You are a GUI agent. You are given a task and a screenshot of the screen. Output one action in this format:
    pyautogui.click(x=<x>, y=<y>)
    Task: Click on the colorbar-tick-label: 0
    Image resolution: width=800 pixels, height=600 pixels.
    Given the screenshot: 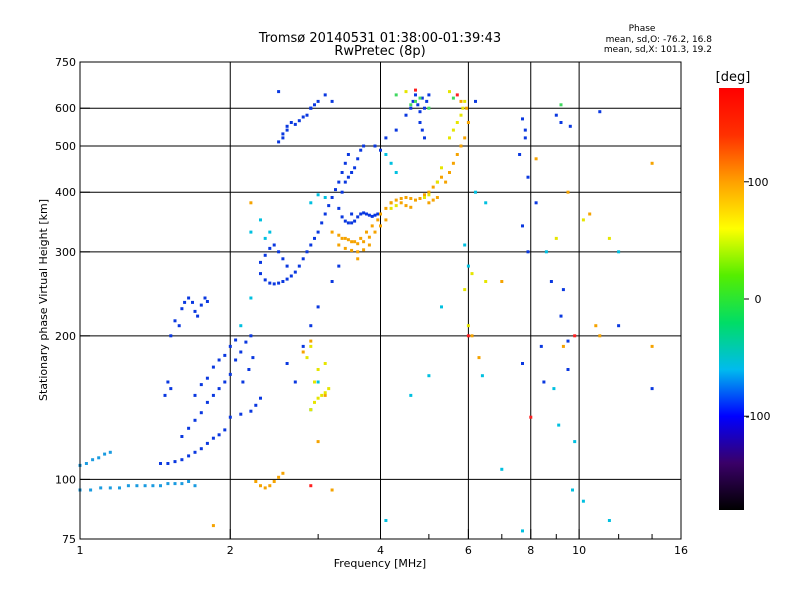 What is the action you would take?
    pyautogui.click(x=758, y=299)
    